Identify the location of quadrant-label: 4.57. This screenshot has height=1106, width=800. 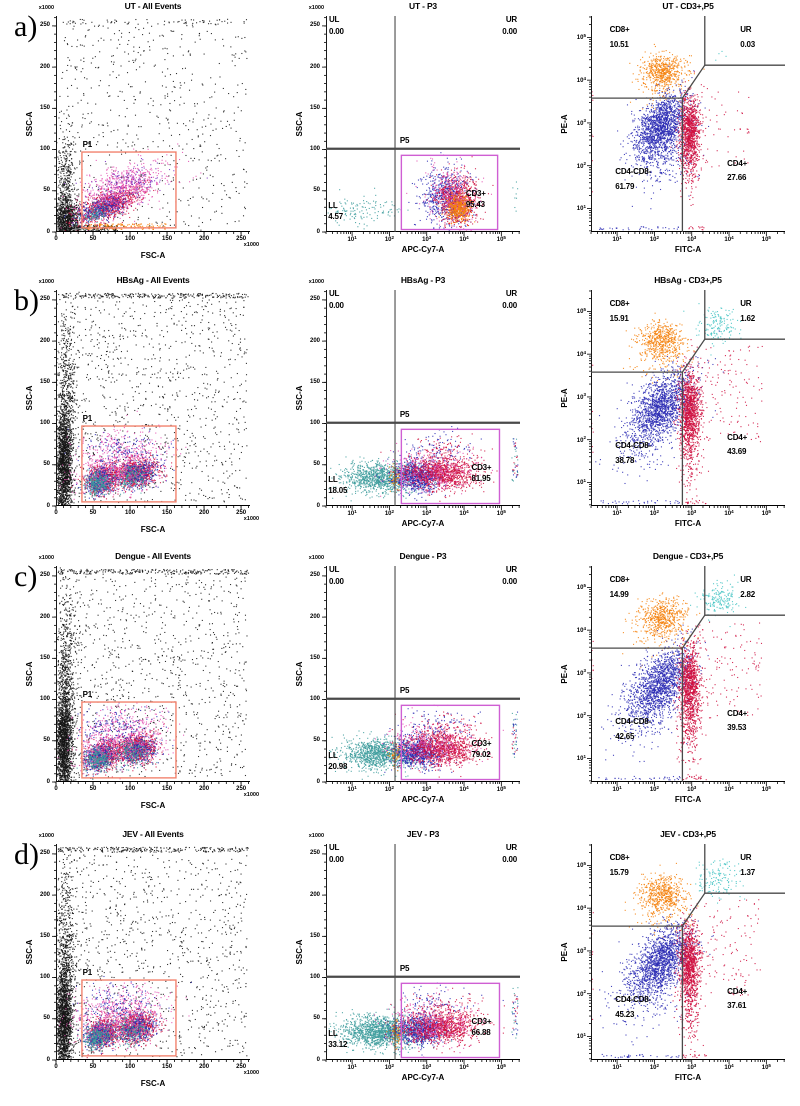
(336, 217).